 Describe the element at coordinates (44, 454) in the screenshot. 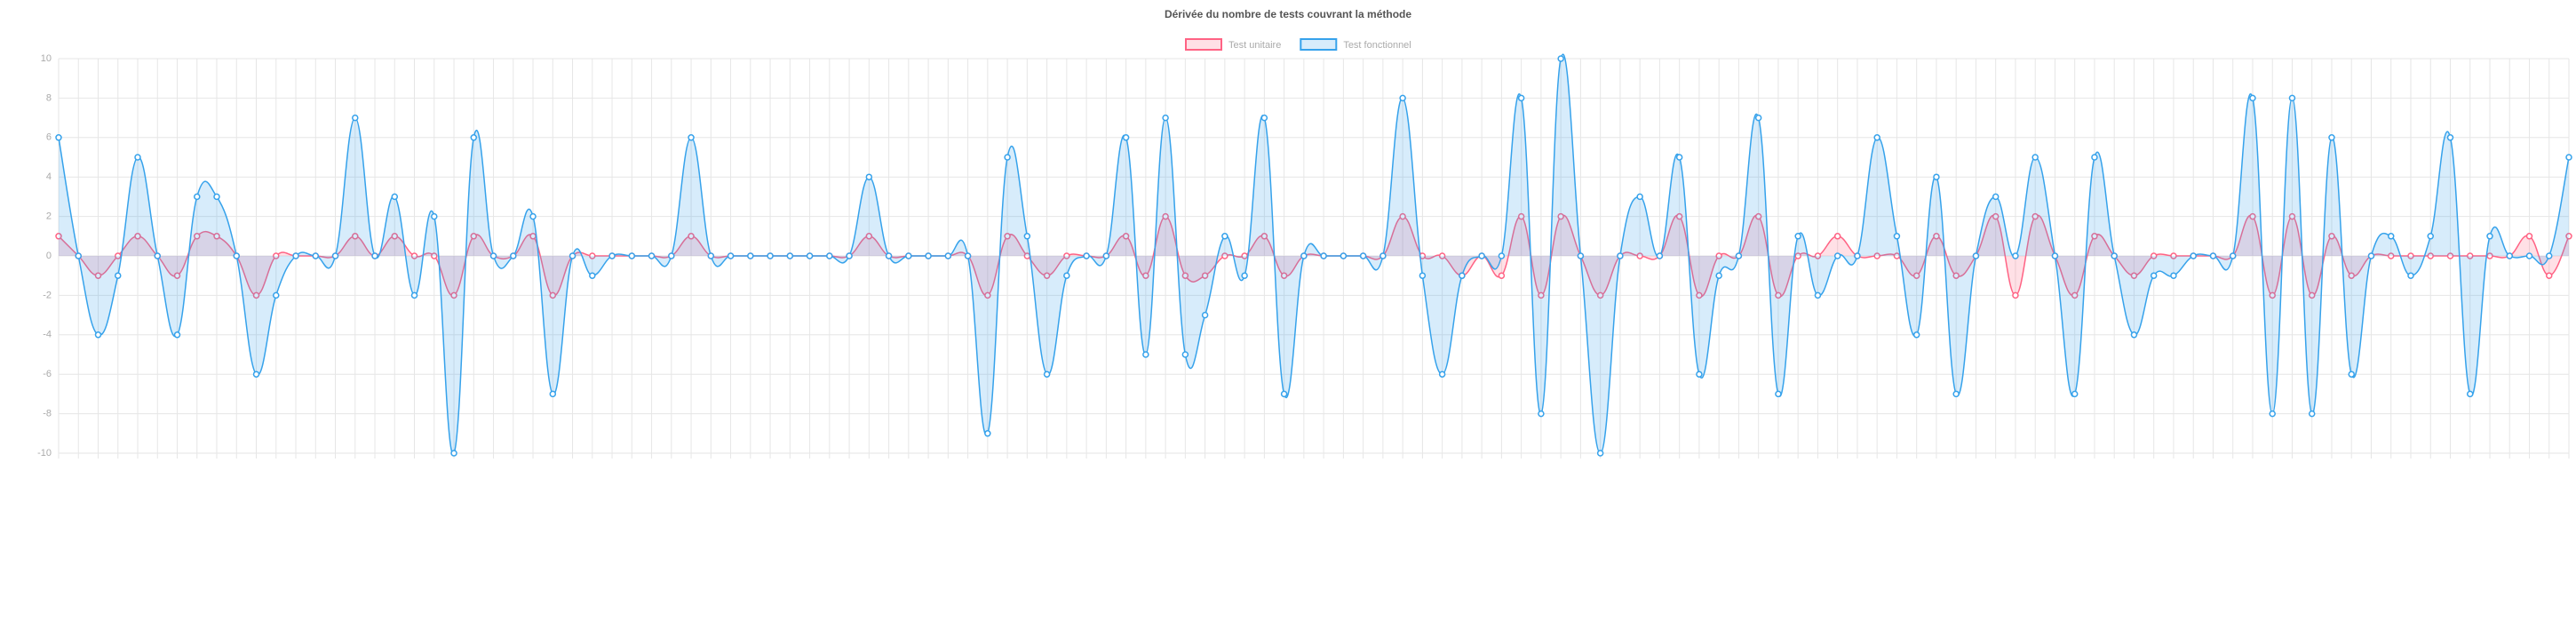

I see `y-tick-label: -10` at that location.